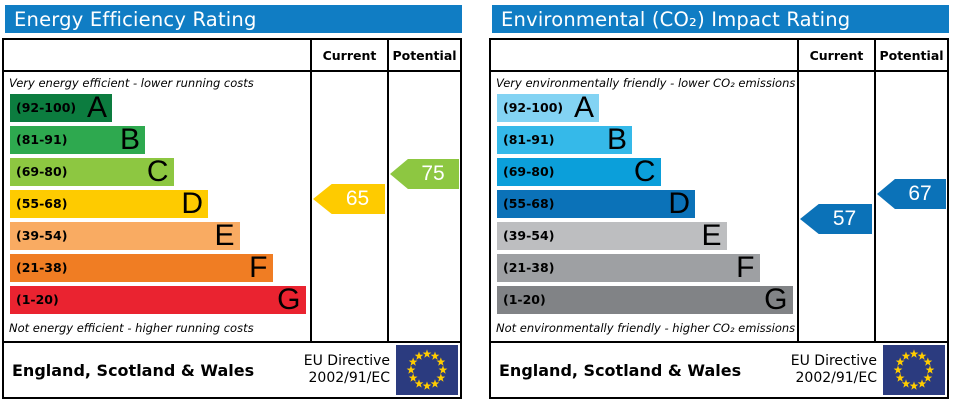 This screenshot has width=957, height=404. Describe the element at coordinates (676, 19) in the screenshot. I see `chart-title: Environmental (CO₂) Impact Rating` at that location.